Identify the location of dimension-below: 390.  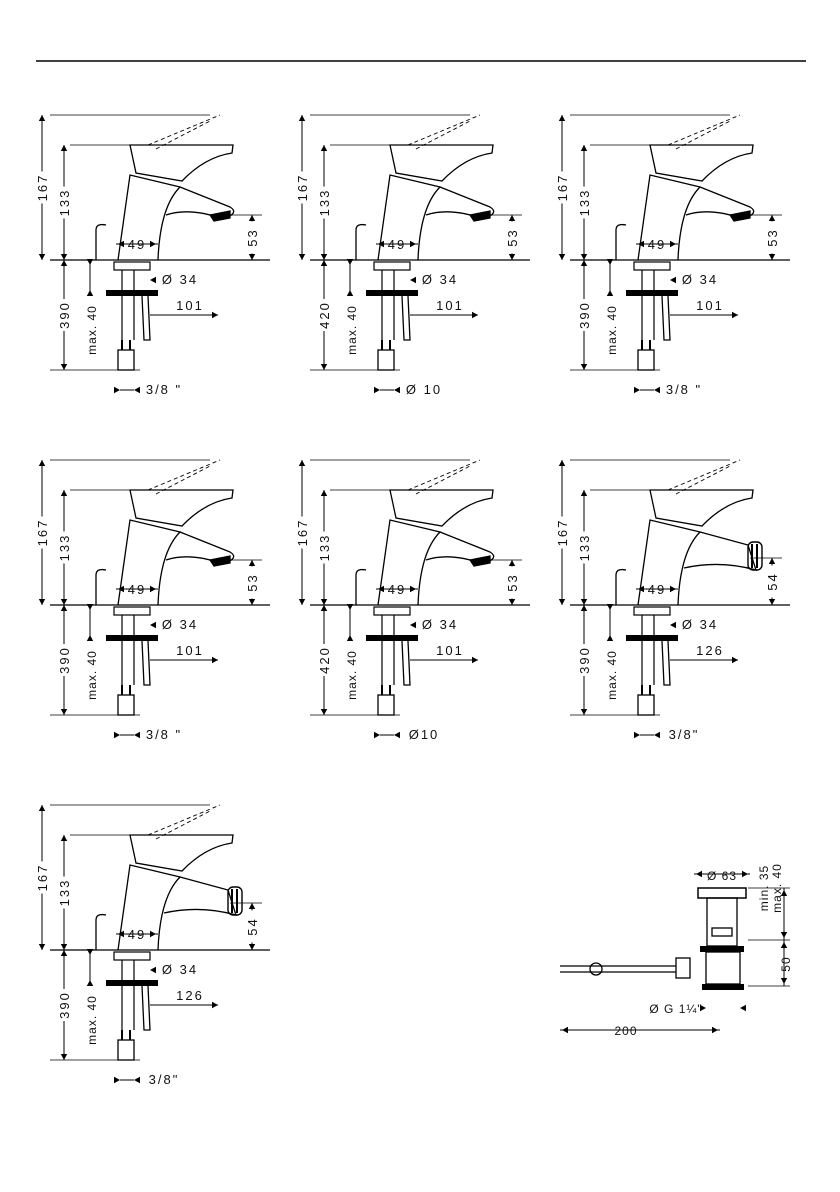
(584, 660).